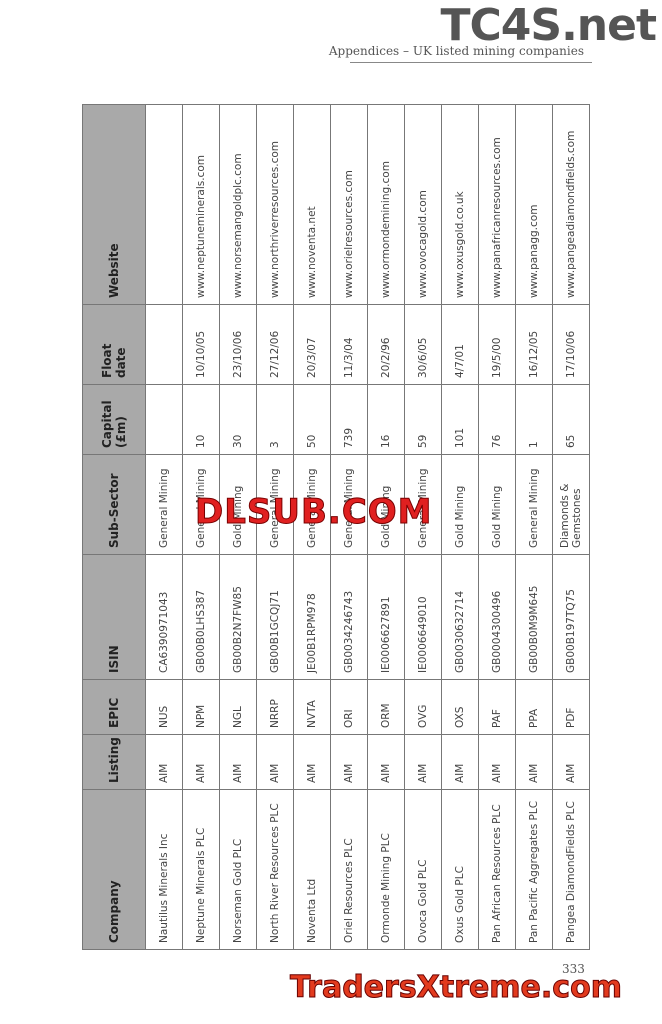 This screenshot has width=662, height=1024. Describe the element at coordinates (349, 869) in the screenshot. I see `table-cell: Oriel Resources PLC` at that location.